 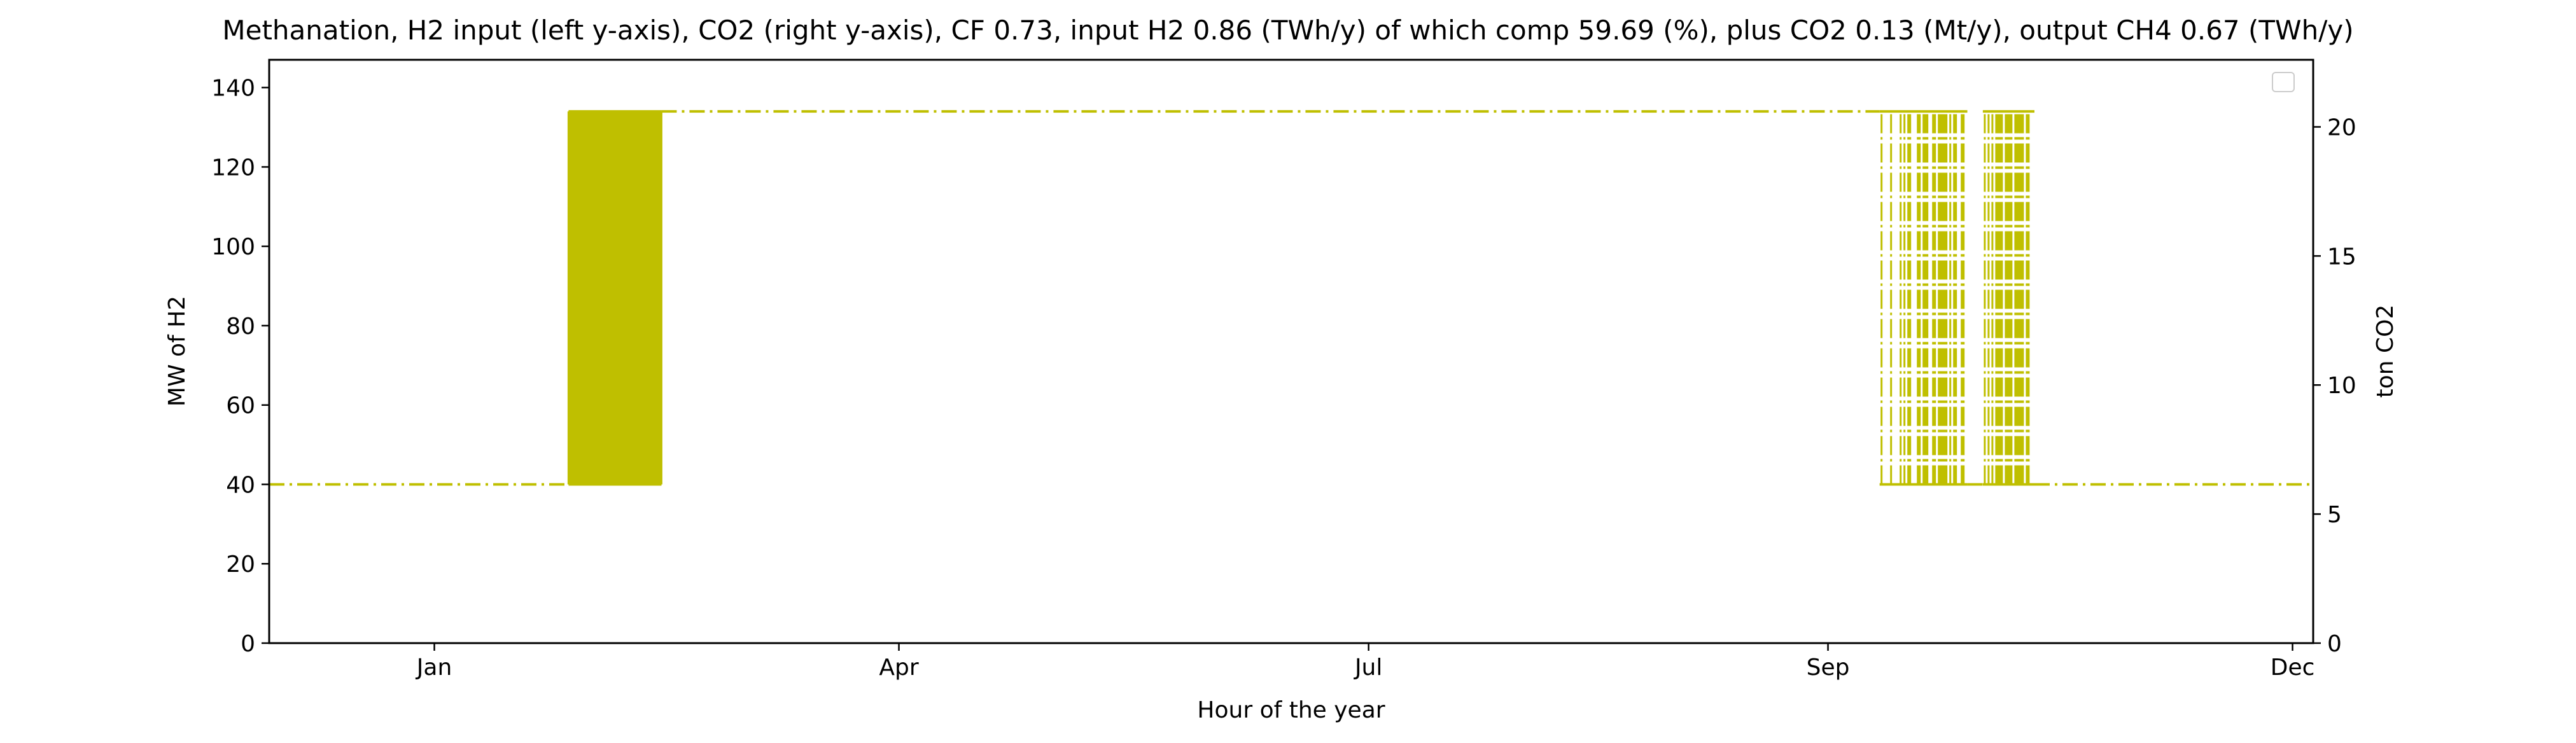 I want to click on right-y-tick-label: 10, so click(x=2341, y=386).